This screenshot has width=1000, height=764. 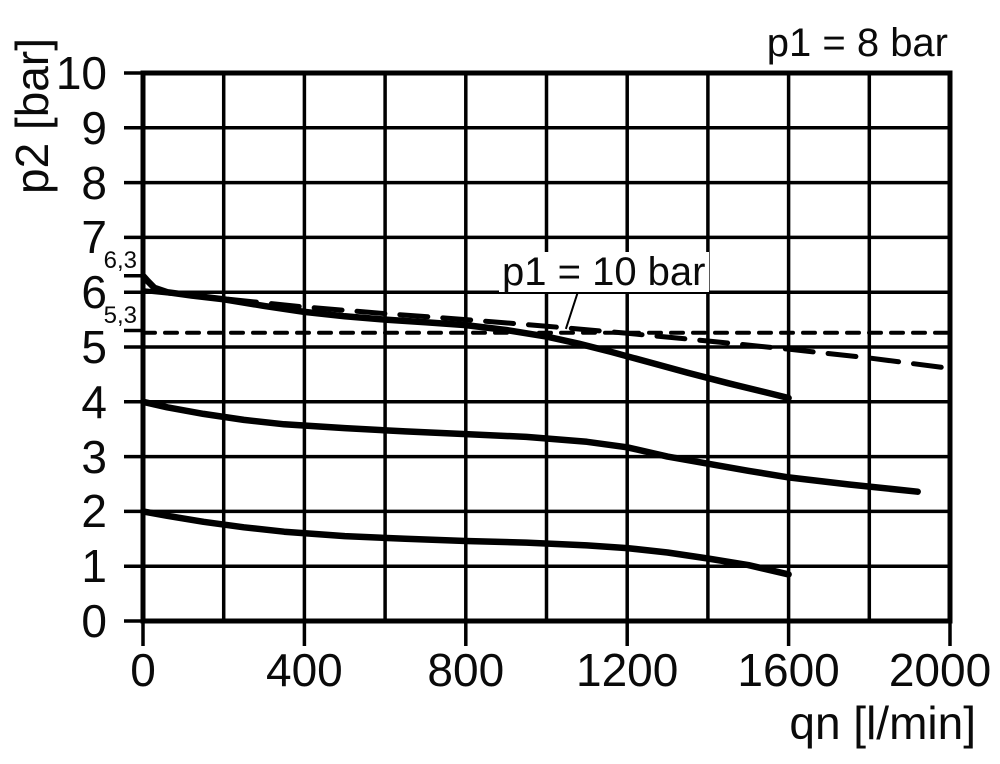 What do you see at coordinates (94, 127) in the screenshot?
I see `y-tick-label: 9` at bounding box center [94, 127].